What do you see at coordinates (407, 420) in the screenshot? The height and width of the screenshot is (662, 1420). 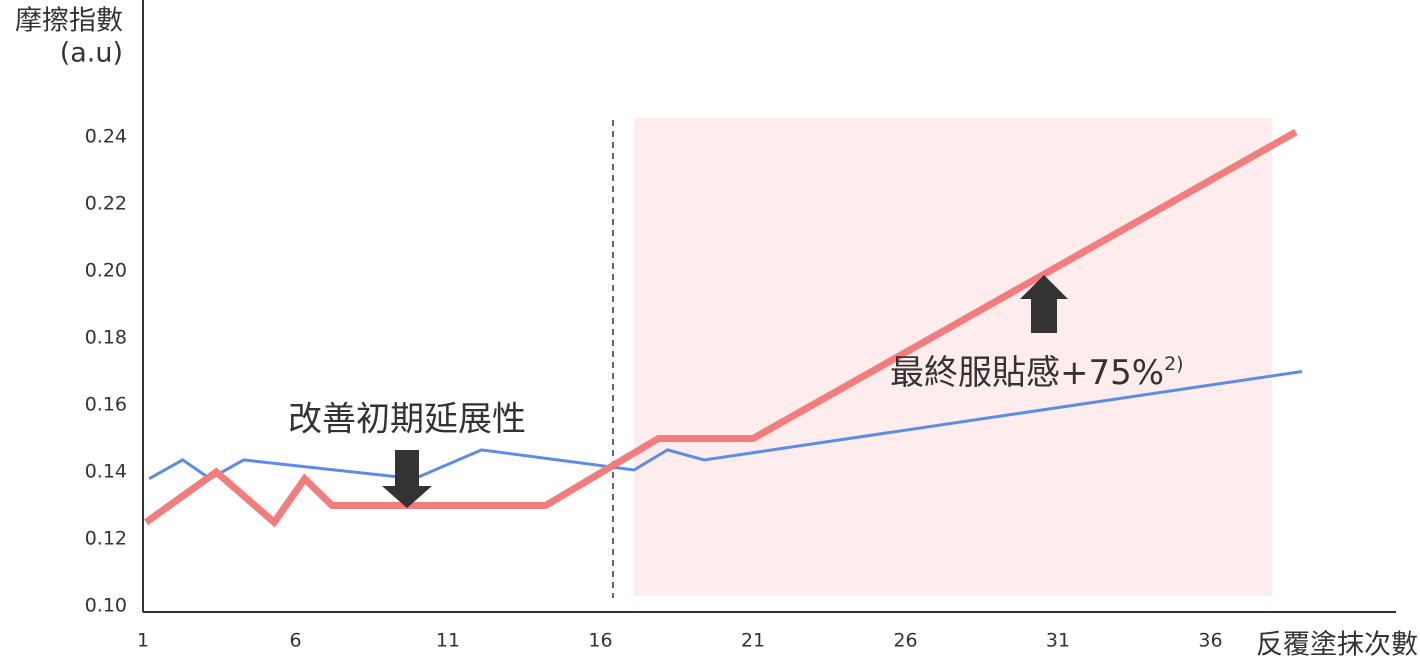 I see `annotation: 改善初期延展性` at bounding box center [407, 420].